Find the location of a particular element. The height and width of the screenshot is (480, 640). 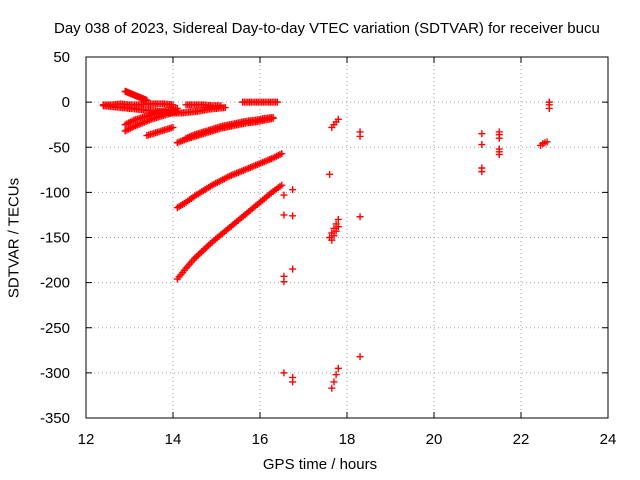

x-tick-label: 22 is located at coordinates (521, 439).